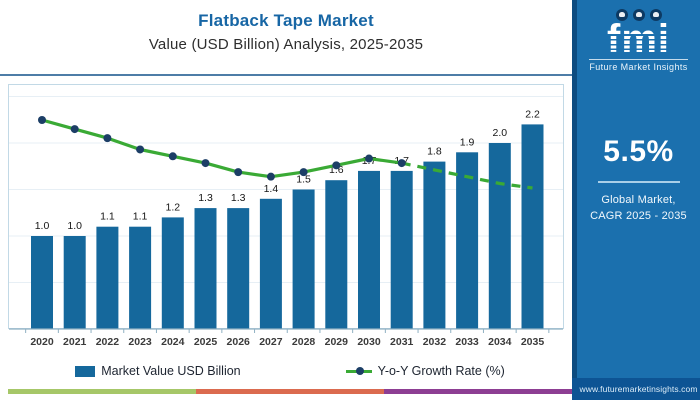 The width and height of the screenshot is (700, 400). What do you see at coordinates (533, 342) in the screenshot?
I see `x-label-2035: 2035` at bounding box center [533, 342].